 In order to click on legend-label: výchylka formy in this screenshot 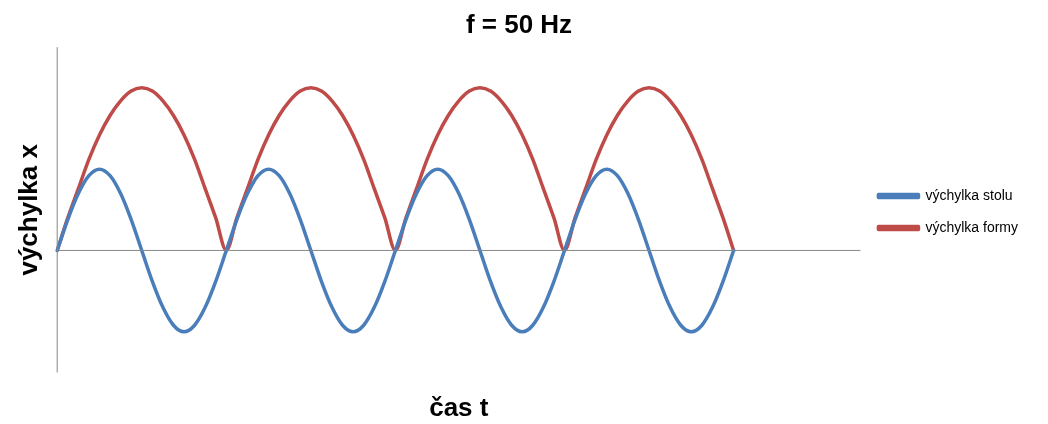, I will do `click(972, 226)`.